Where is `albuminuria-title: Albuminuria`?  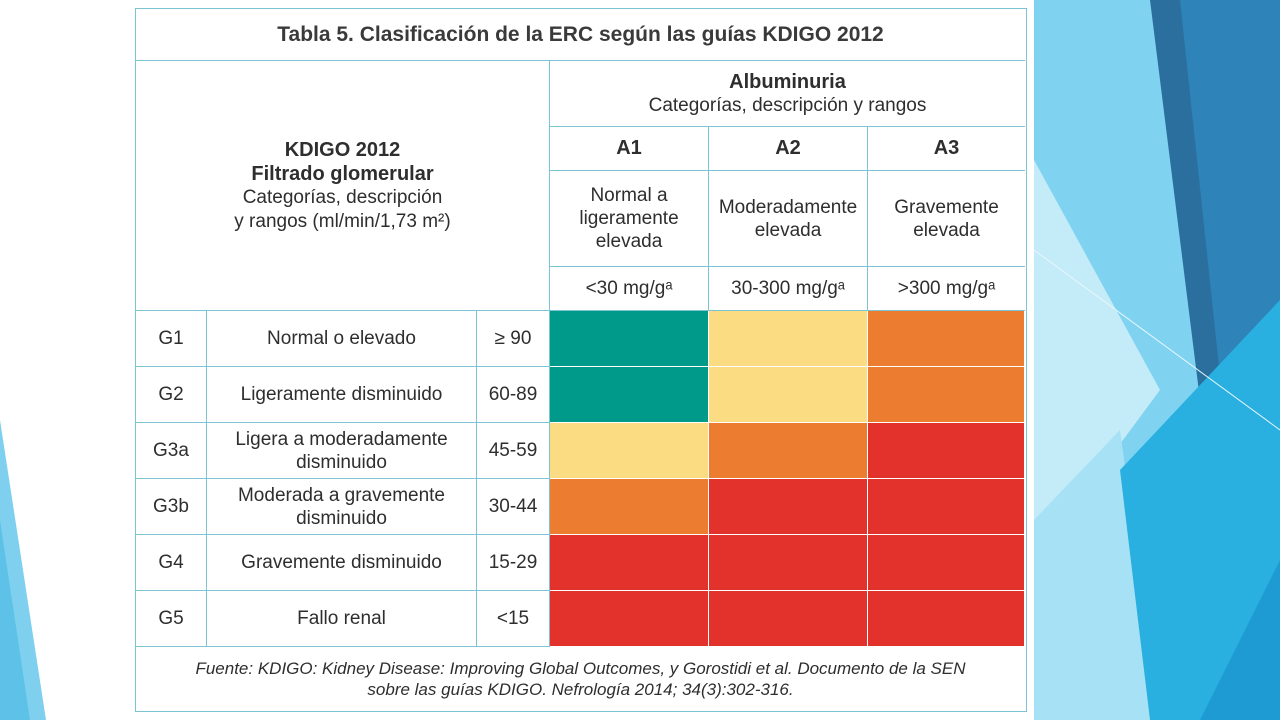
albuminuria-title: Albuminuria is located at coordinates (787, 81).